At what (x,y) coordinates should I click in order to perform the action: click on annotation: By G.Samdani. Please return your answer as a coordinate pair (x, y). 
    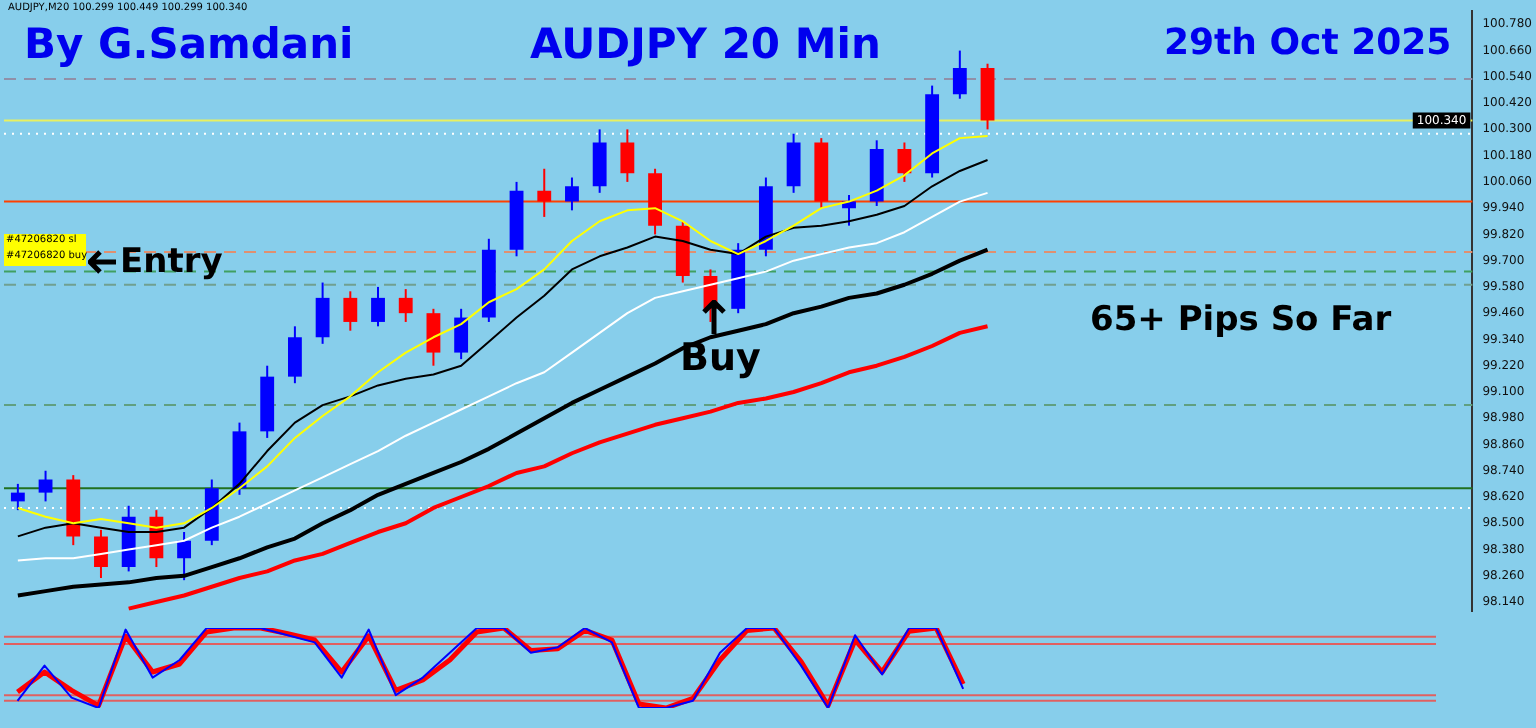
    Looking at the image, I should click on (189, 44).